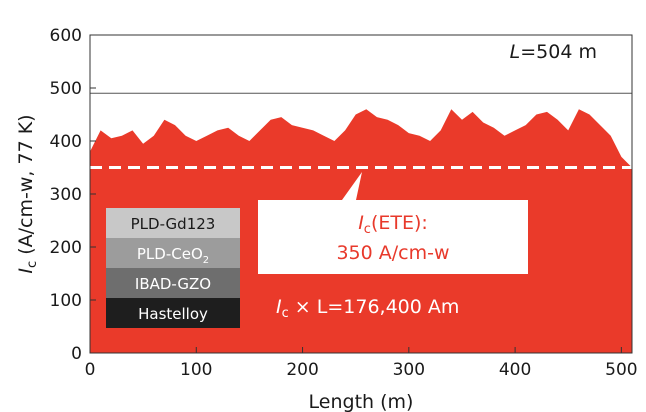 This screenshot has height=412, width=646. What do you see at coordinates (302, 370) in the screenshot?
I see `x-tick-label: 200` at bounding box center [302, 370].